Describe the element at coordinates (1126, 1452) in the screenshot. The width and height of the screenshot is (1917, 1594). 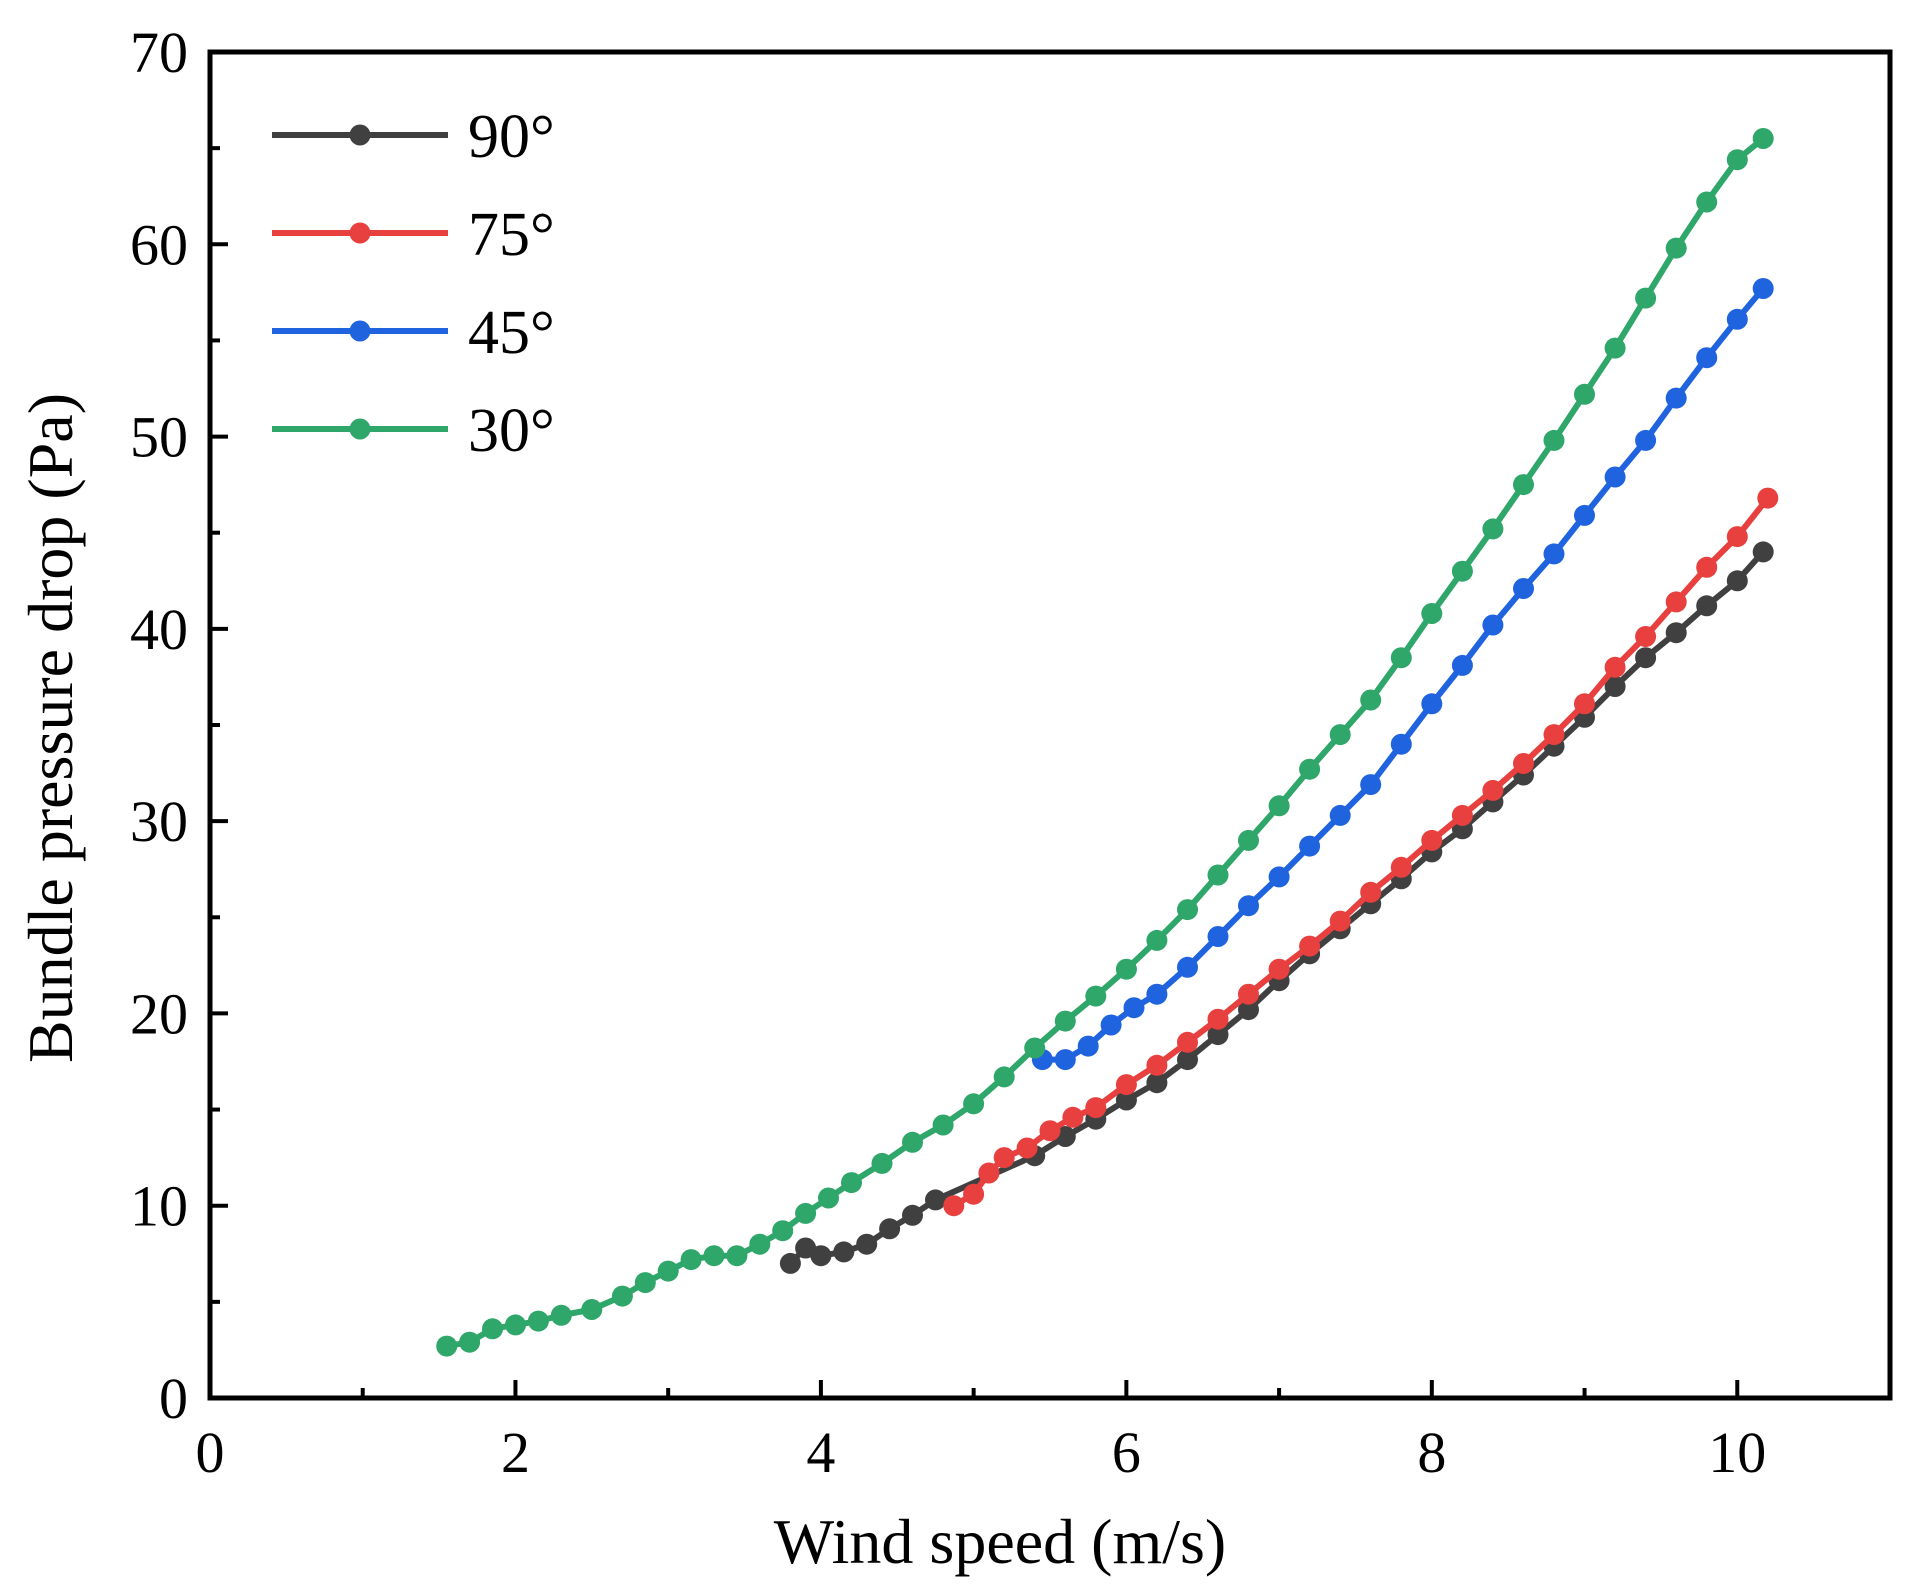
I see `x-tick-label: 6` at that location.